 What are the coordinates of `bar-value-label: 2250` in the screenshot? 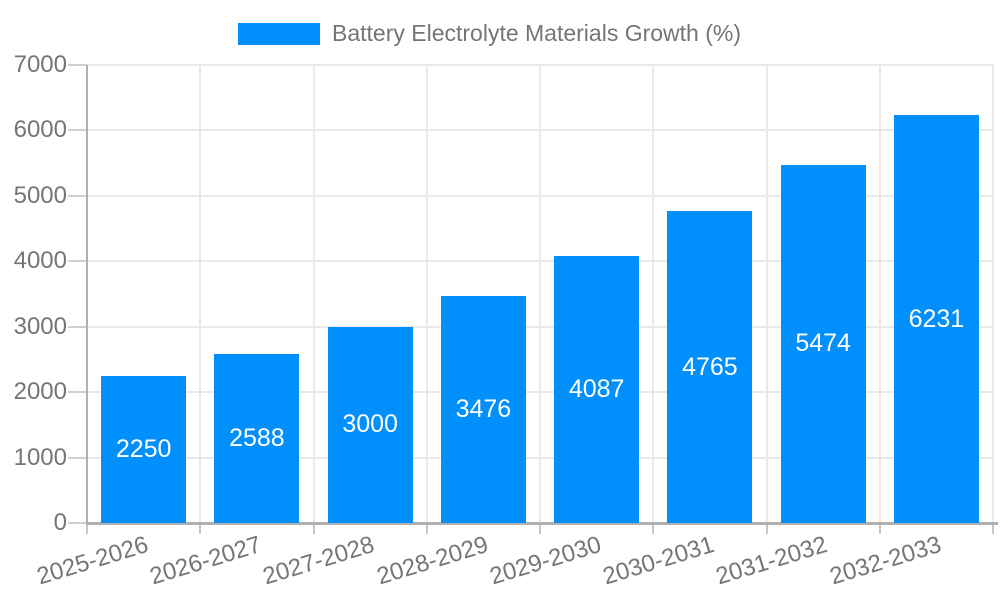 It's located at (143, 448).